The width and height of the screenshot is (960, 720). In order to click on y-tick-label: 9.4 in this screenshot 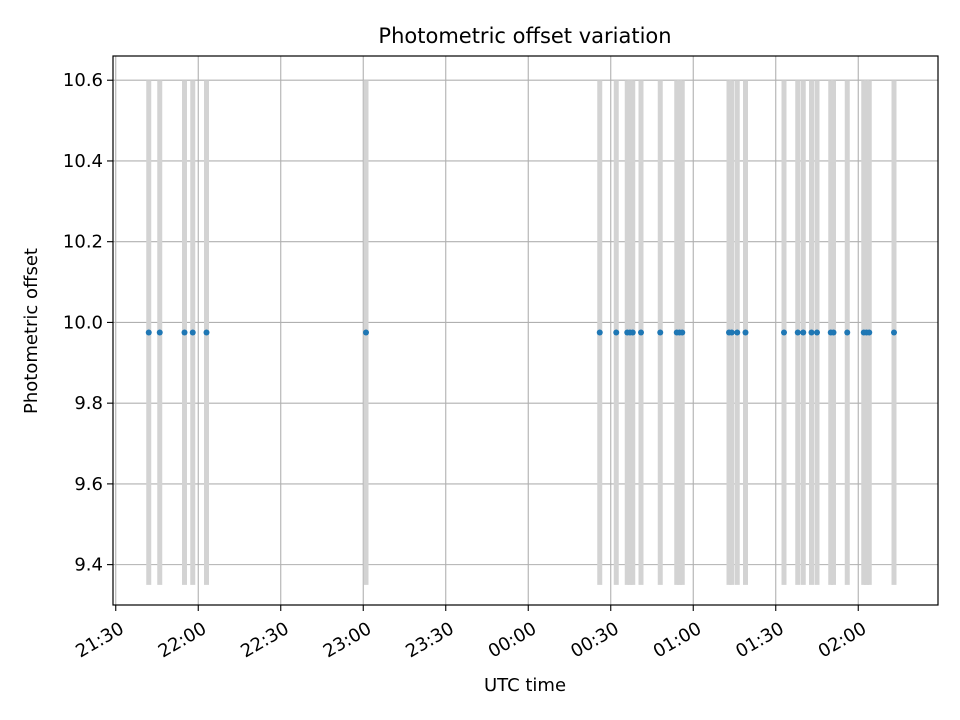, I will do `click(88, 565)`.